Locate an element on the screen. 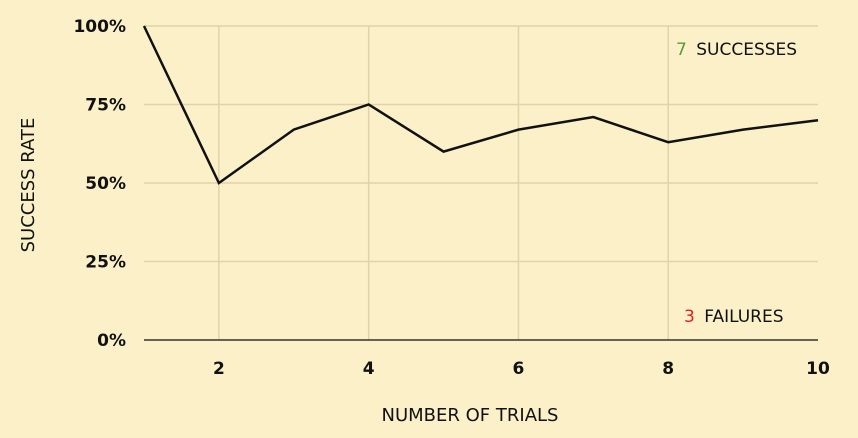  y-tick-label: 100% is located at coordinates (99, 27).